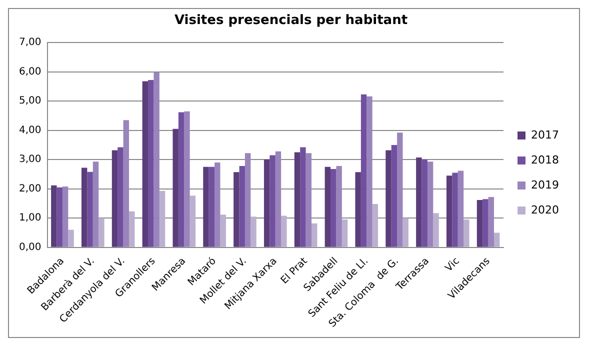 This screenshot has height=348, width=590. Describe the element at coordinates (545, 159) in the screenshot. I see `legend-label: 2018` at that location.